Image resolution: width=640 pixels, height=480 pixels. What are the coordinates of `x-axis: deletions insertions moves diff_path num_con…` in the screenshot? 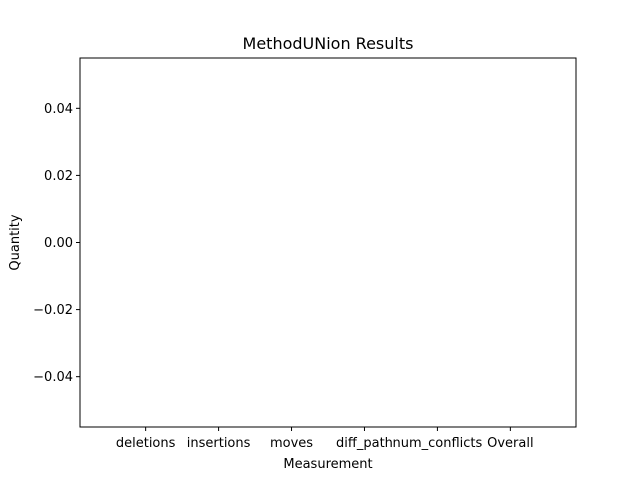 It's located at (325, 439).